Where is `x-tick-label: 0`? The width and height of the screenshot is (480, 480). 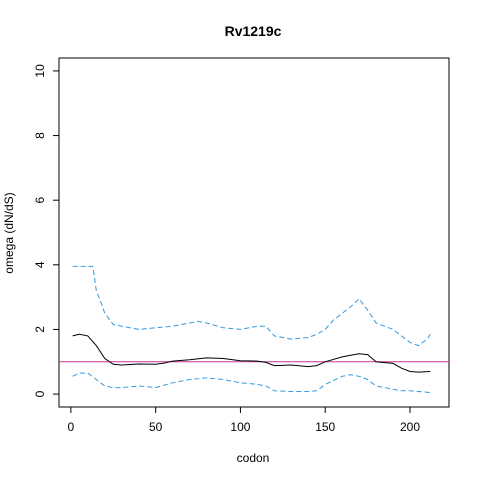
x-tick-label: 0 is located at coordinates (71, 427).